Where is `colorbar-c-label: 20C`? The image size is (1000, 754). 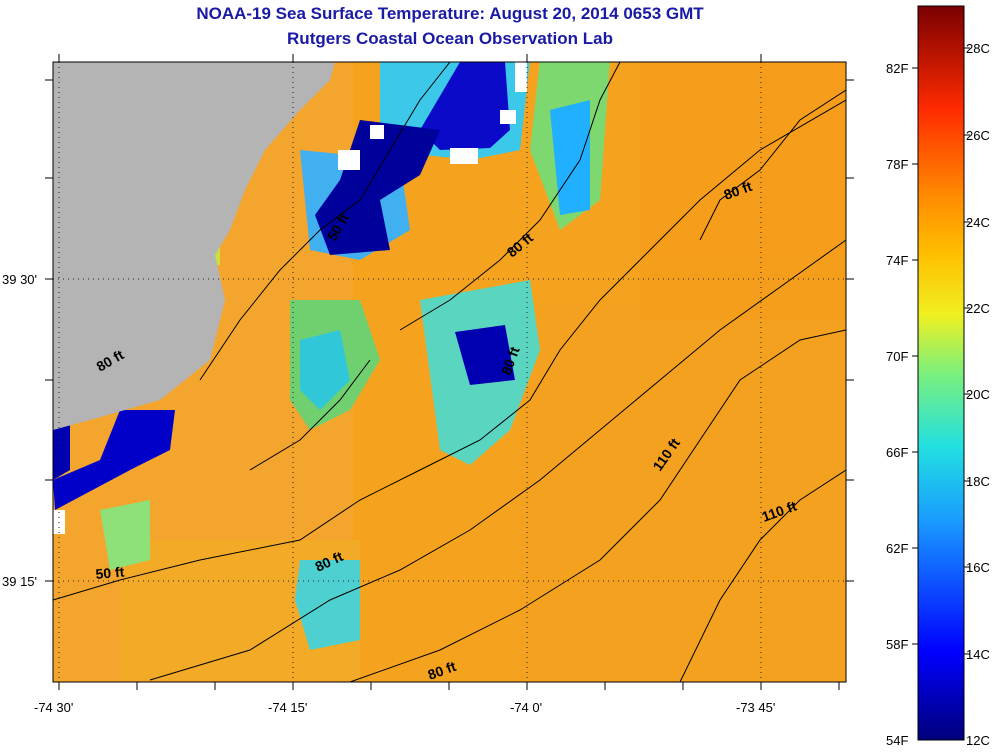
colorbar-c-label: 20C is located at coordinates (978, 394).